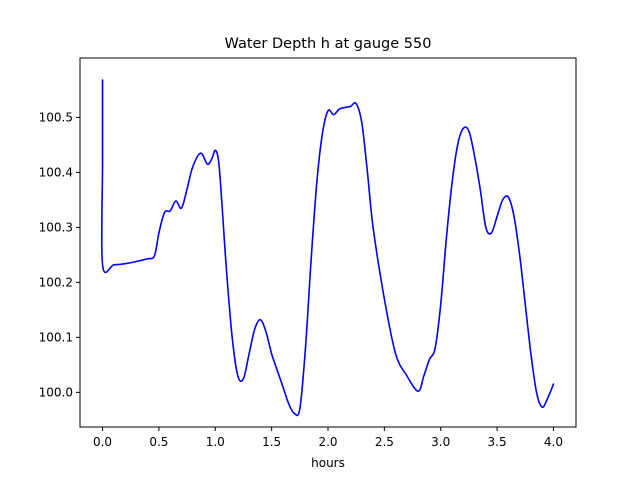 This screenshot has height=480, width=640. What do you see at coordinates (59, 254) in the screenshot?
I see `y-axis-ticks: 100.0 100.1 100.2 100.3 100.4 100.5` at bounding box center [59, 254].